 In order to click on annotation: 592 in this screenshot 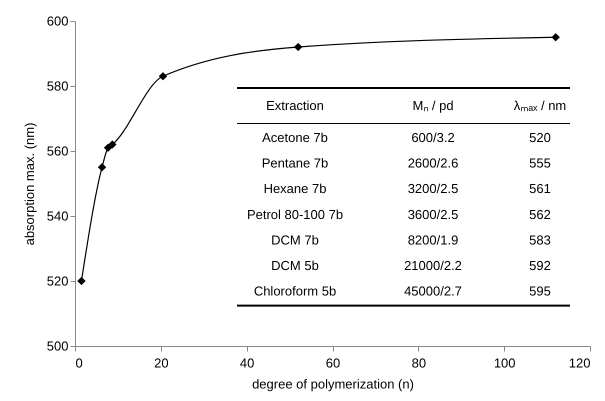, I will do `click(540, 265)`.